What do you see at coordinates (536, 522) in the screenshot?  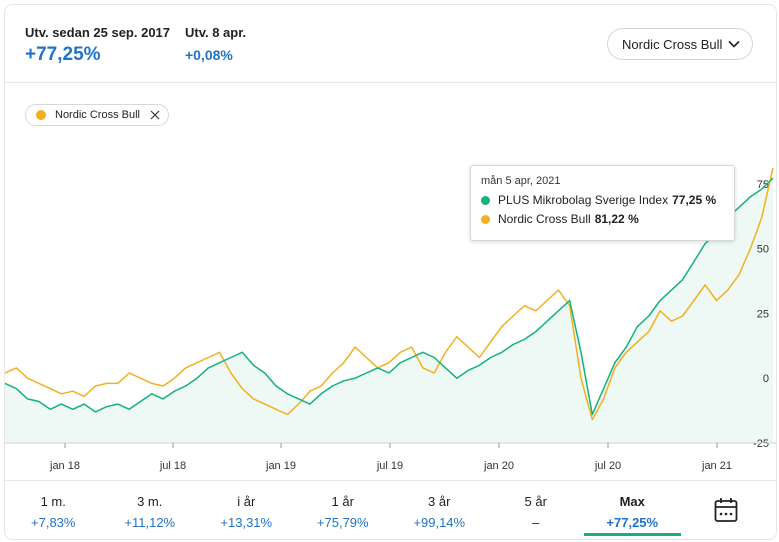 I see `period-value: –` at bounding box center [536, 522].